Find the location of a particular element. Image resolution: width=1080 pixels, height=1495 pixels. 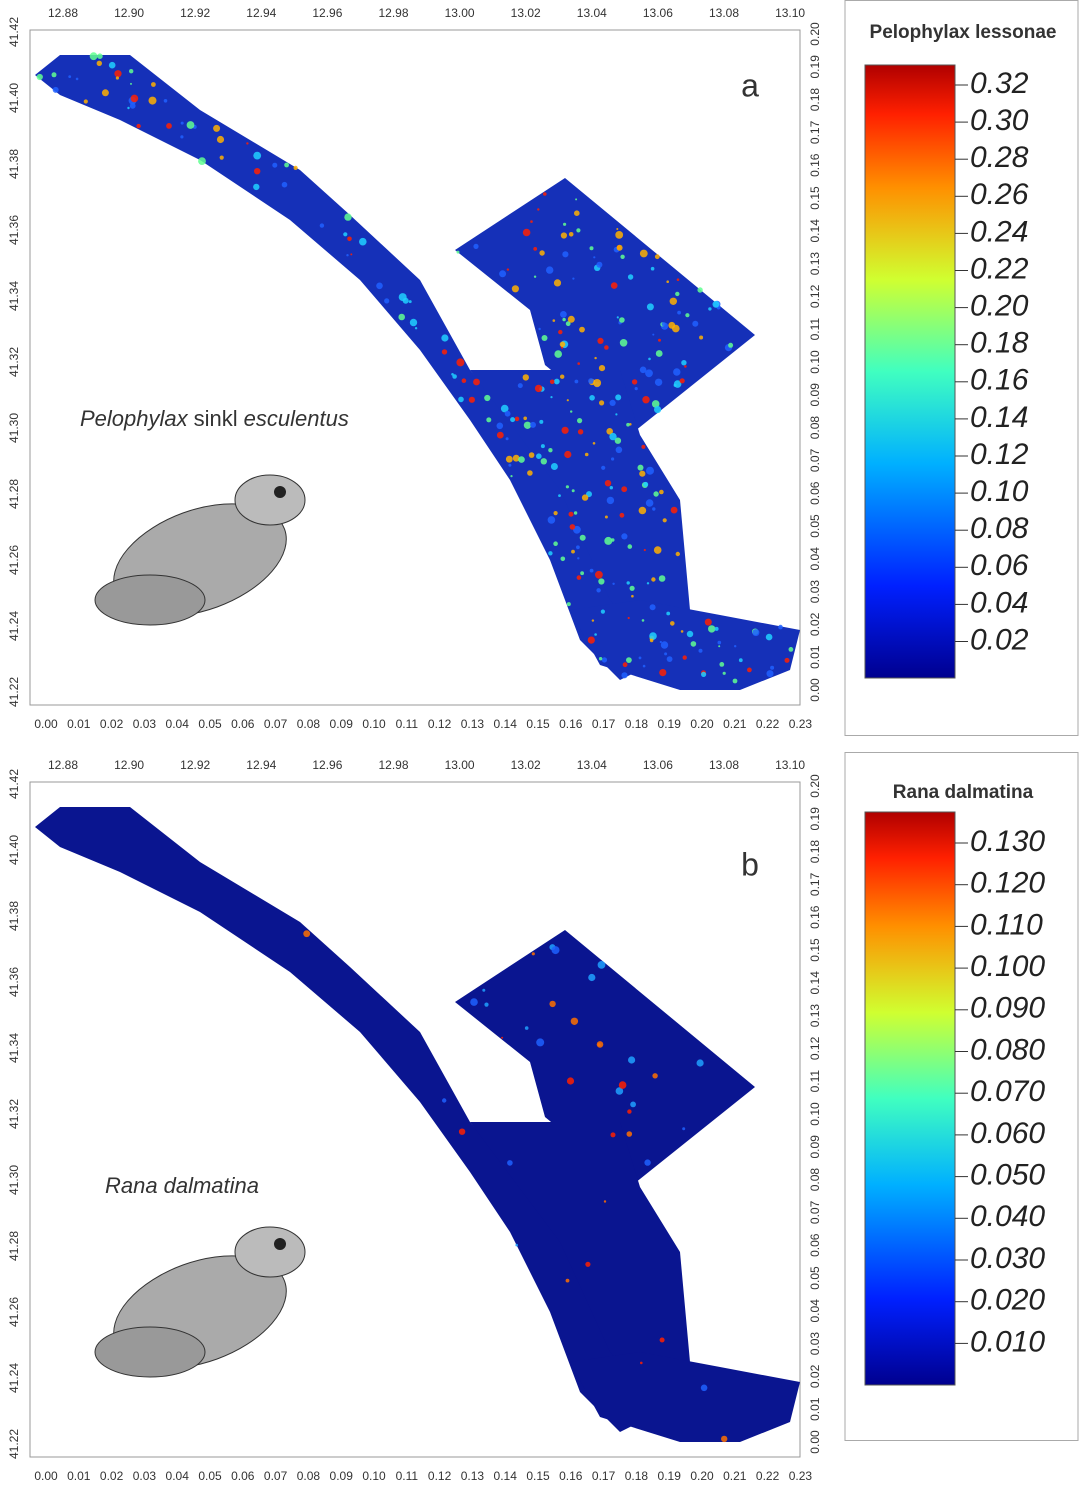

bottom-tick-label: 0.07 is located at coordinates (276, 1476).